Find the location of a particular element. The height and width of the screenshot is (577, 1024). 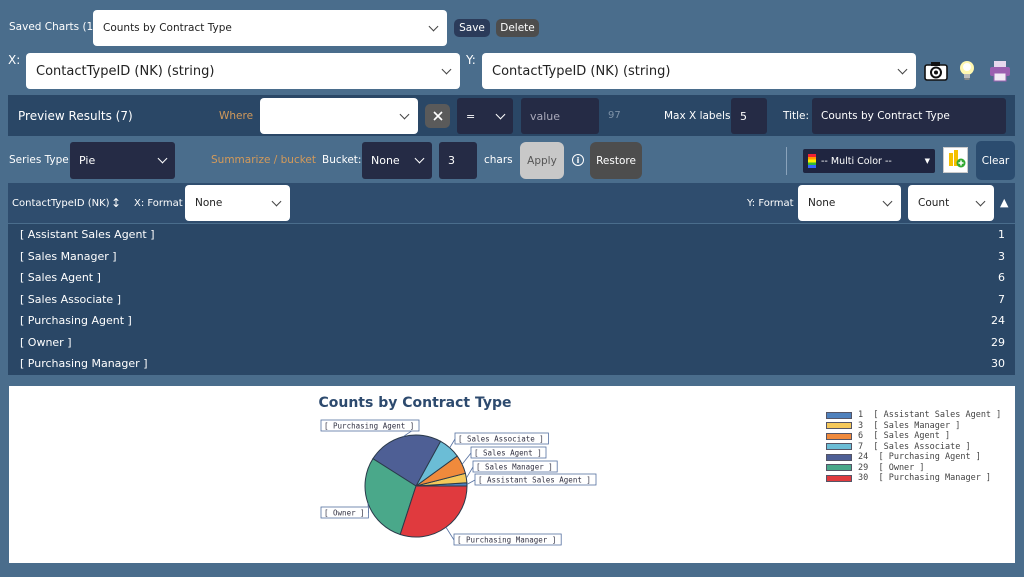

info-icon: i is located at coordinates (578, 160).